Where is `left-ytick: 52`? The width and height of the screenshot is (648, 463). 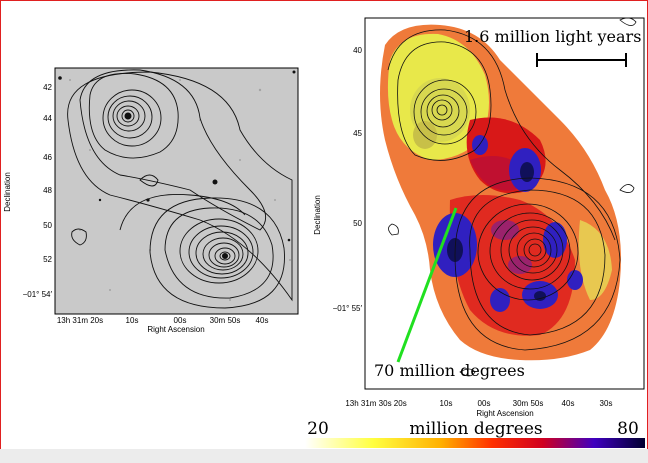 left-ytick: 52 is located at coordinates (47, 259).